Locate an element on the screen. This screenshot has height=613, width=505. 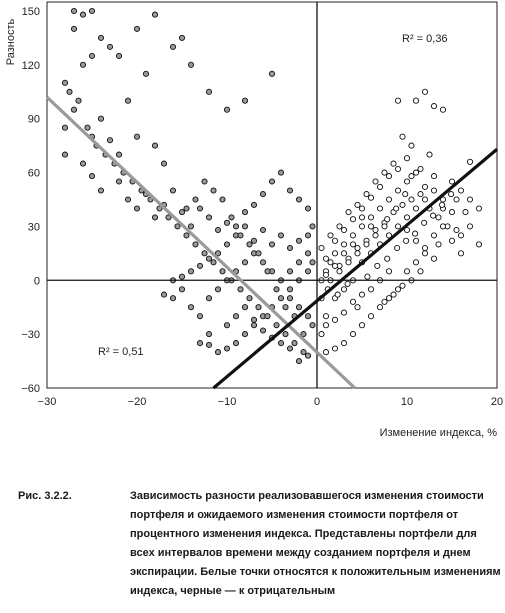
x-tick-label: −30 is located at coordinates (47, 402).